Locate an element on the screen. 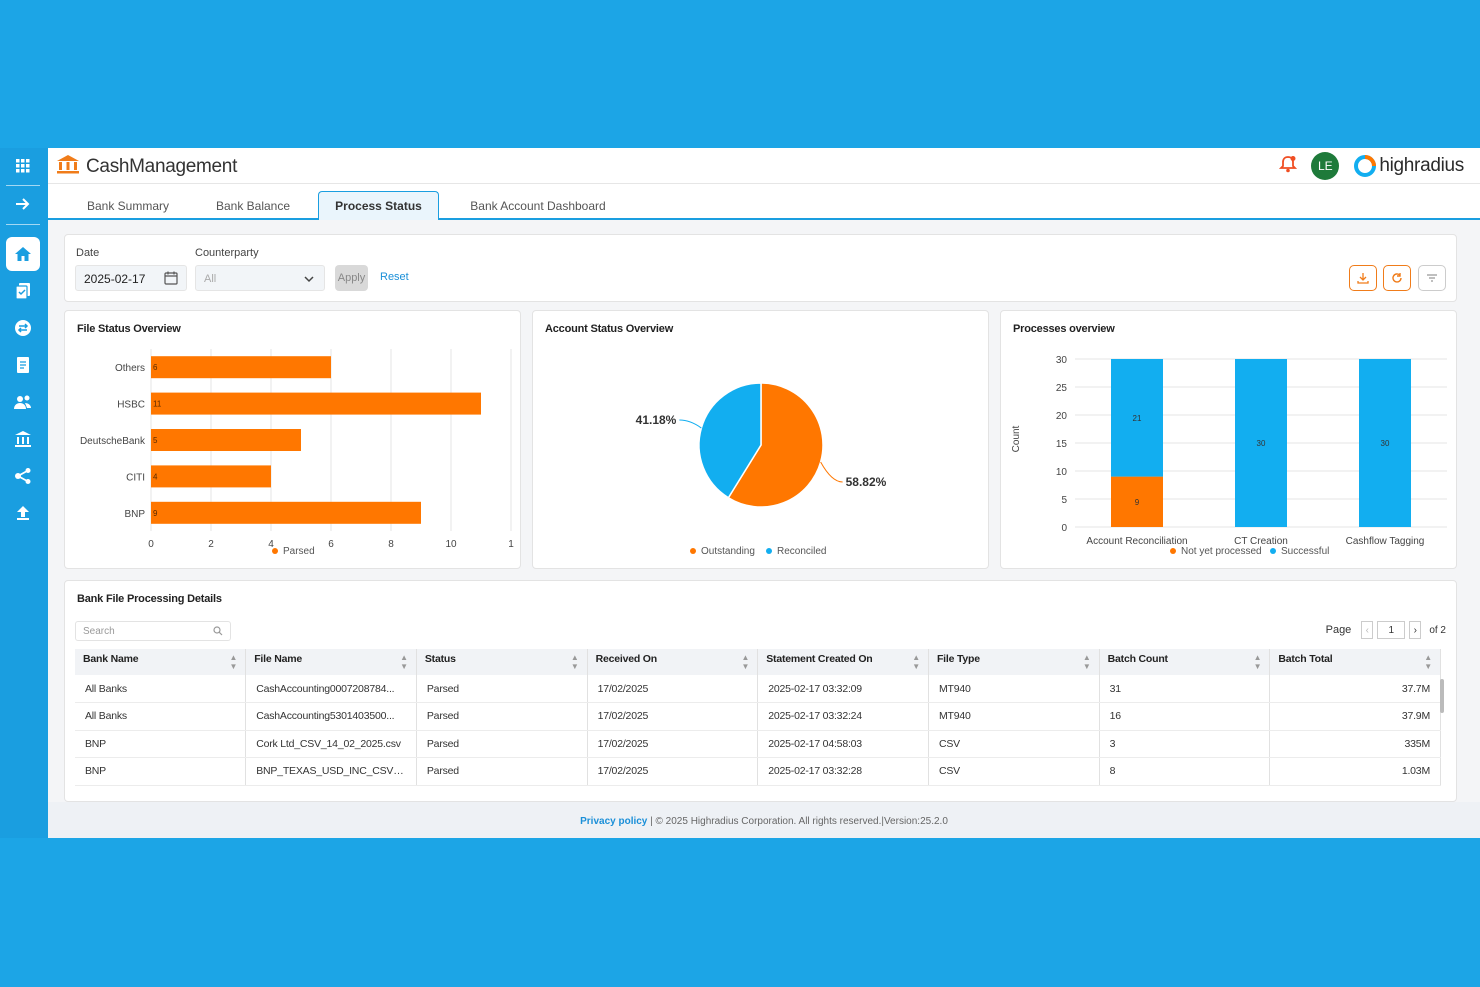  users-icon is located at coordinates (23, 402).